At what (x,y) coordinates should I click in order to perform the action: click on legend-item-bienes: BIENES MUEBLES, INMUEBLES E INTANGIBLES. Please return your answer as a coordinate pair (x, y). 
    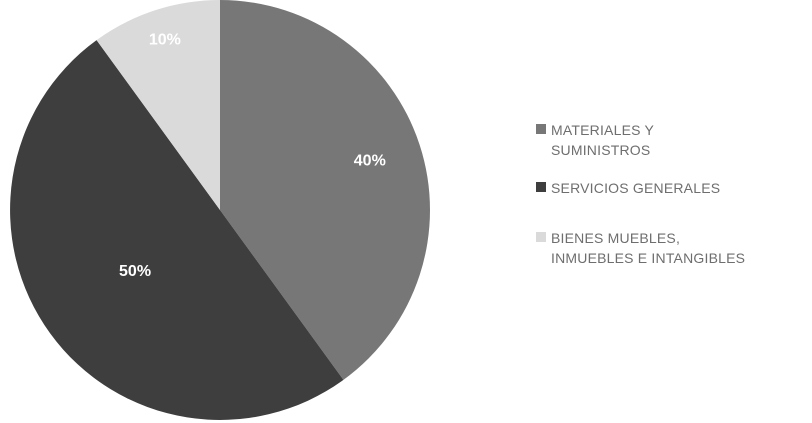
    Looking at the image, I should click on (672, 248).